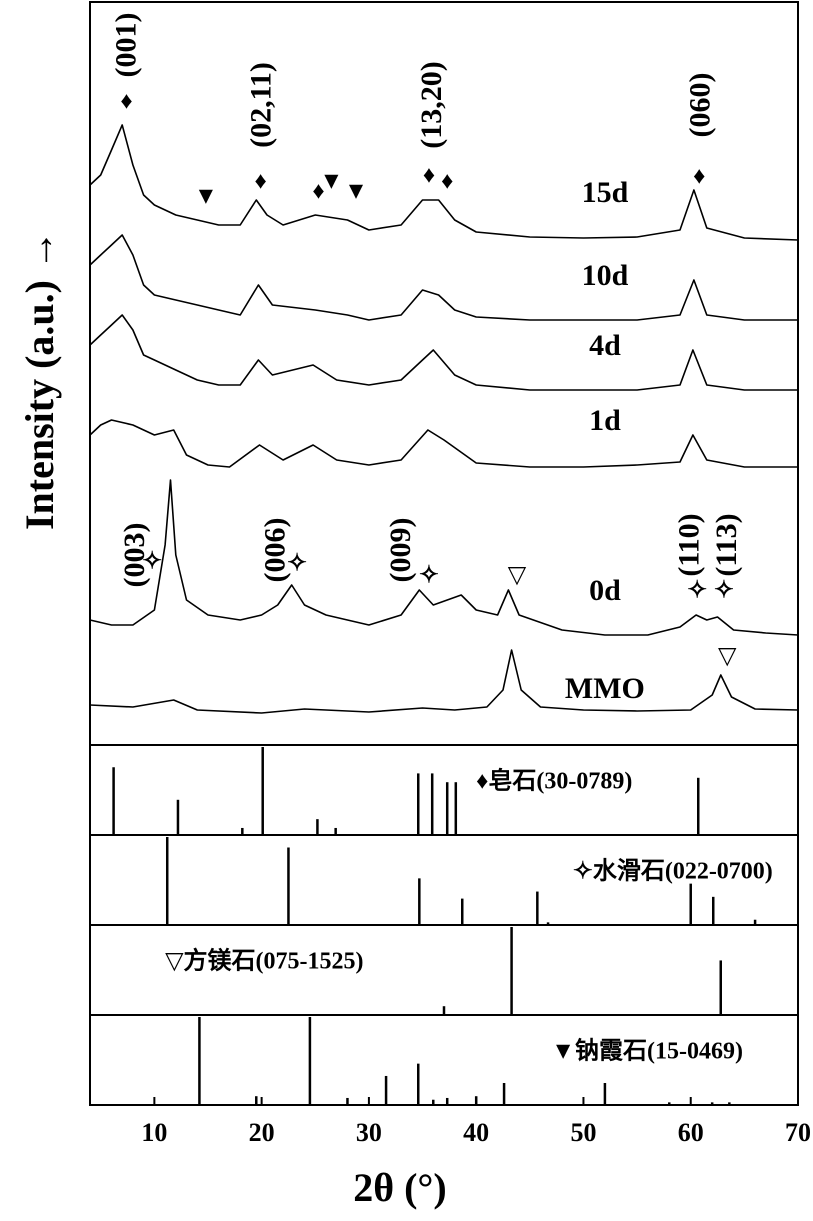 This screenshot has width=813, height=1221. Describe the element at coordinates (275, 550) in the screenshot. I see `peak-label: (006)` at that location.